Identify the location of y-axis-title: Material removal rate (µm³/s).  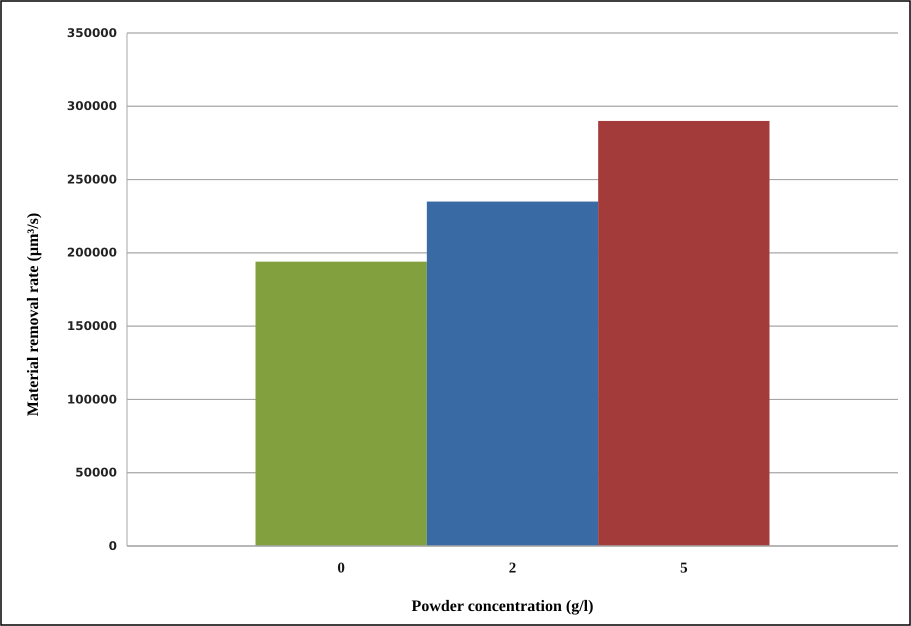
(33, 314).